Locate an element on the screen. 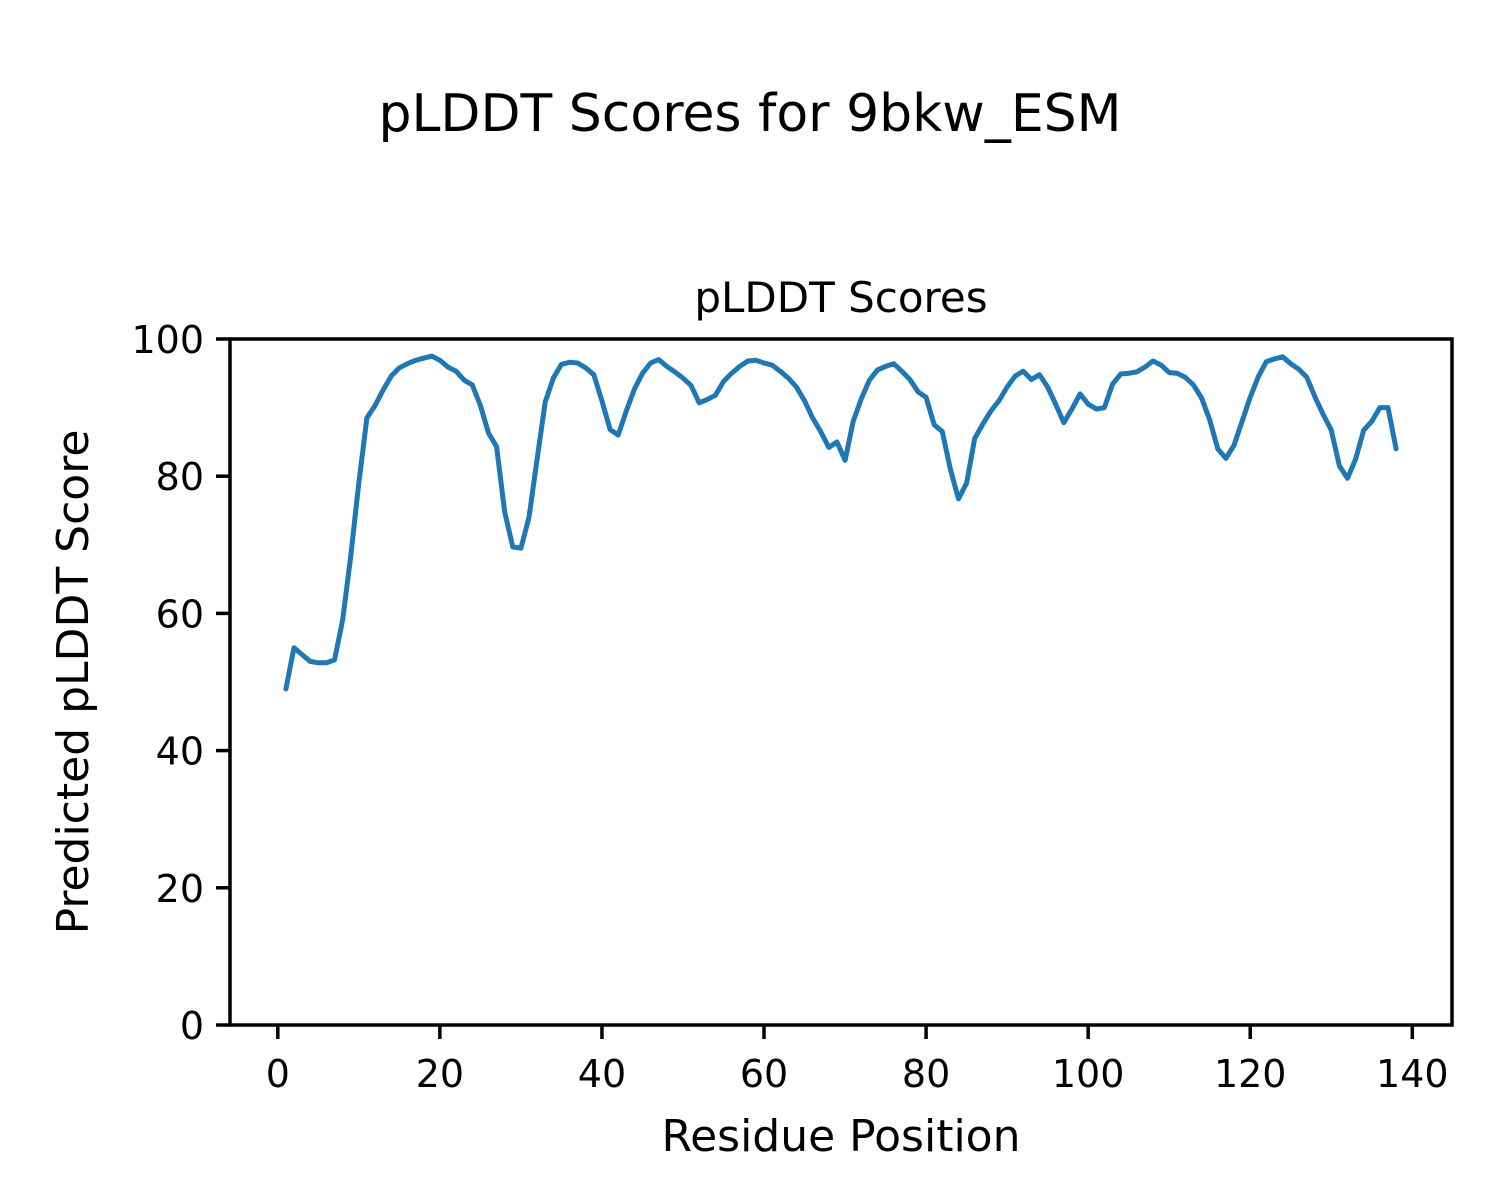  y-tick-label: 60 is located at coordinates (180, 614).